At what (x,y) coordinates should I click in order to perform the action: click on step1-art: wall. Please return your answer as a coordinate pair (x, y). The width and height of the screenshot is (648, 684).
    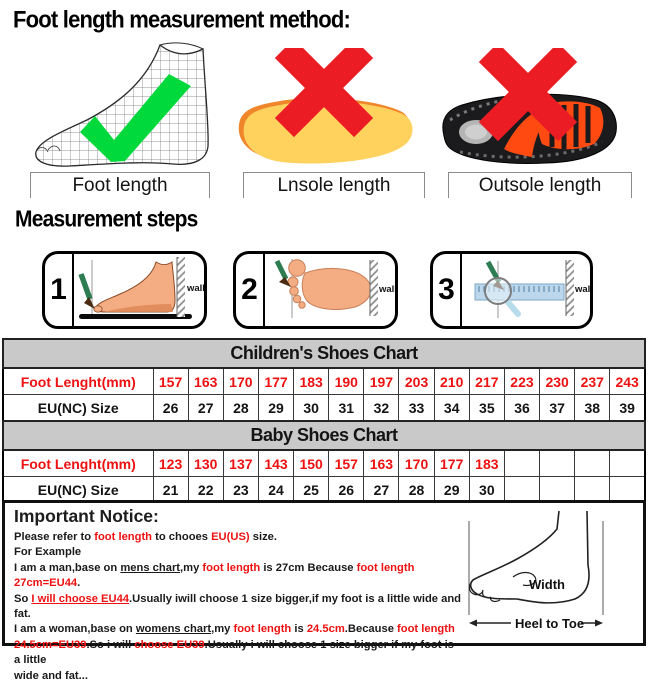
    Looking at the image, I should click on (141, 288).